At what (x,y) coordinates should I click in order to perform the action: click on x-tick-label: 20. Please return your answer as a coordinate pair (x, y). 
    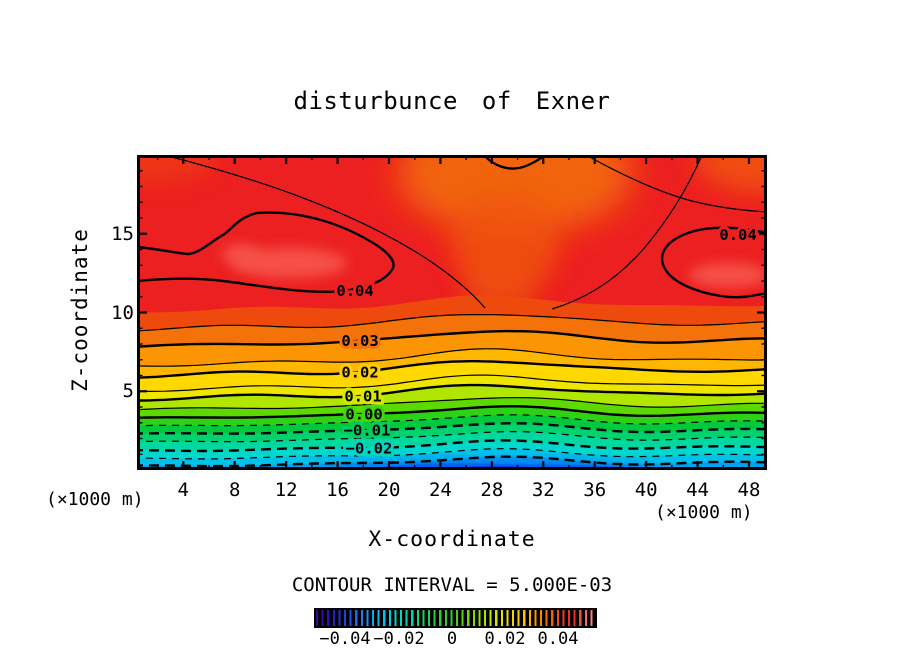
    Looking at the image, I should click on (389, 490).